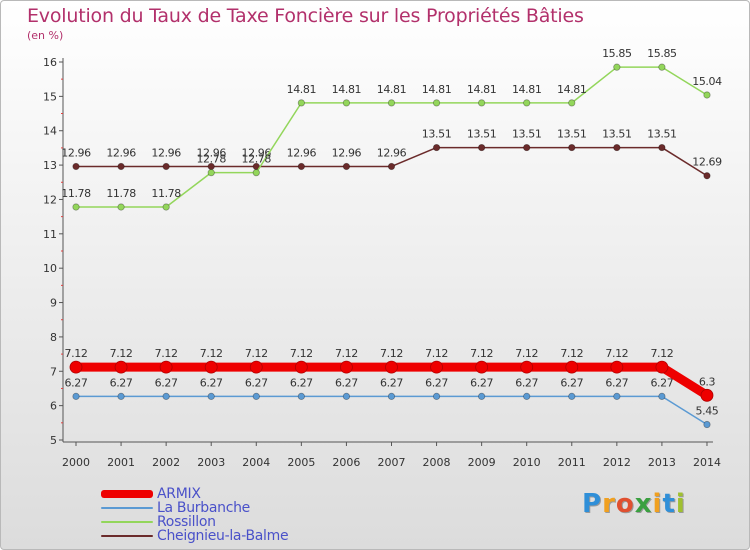  What do you see at coordinates (53, 406) in the screenshot?
I see `y-tick-label: 6` at bounding box center [53, 406].